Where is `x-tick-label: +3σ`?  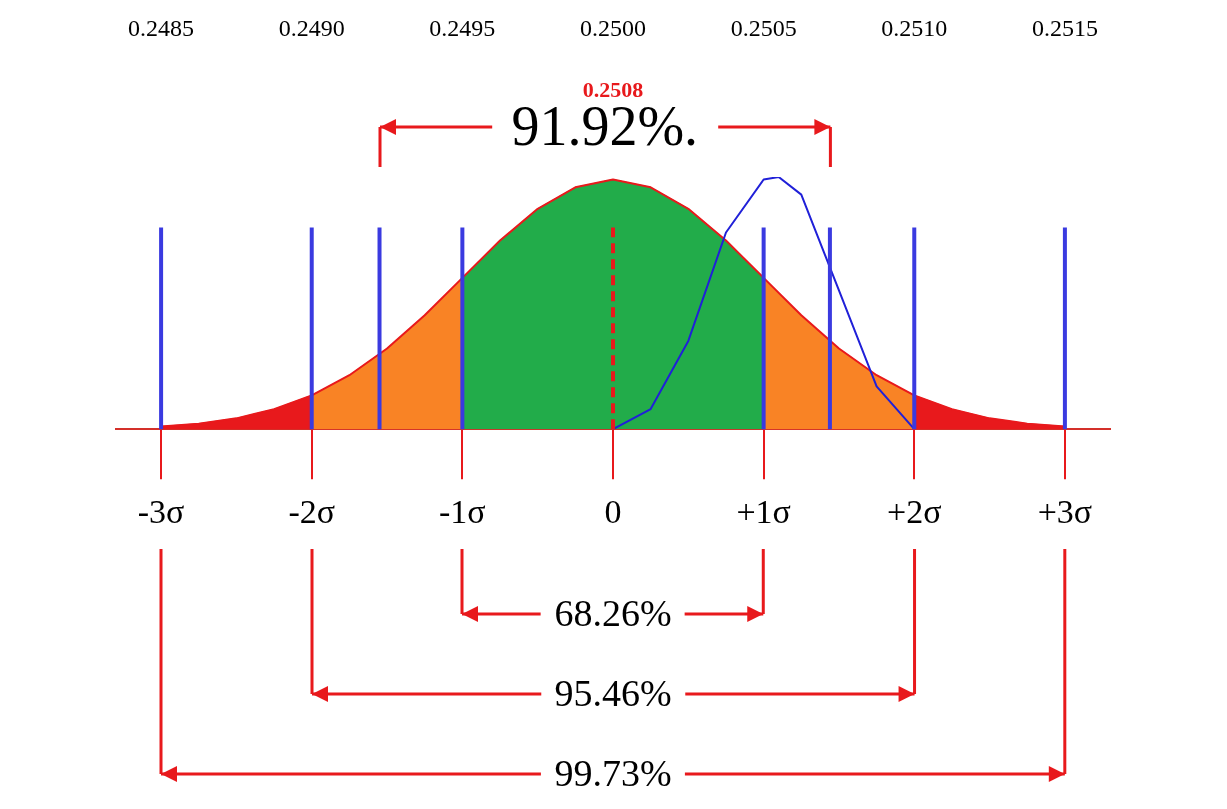
x-tick-label: +3σ is located at coordinates (1065, 511).